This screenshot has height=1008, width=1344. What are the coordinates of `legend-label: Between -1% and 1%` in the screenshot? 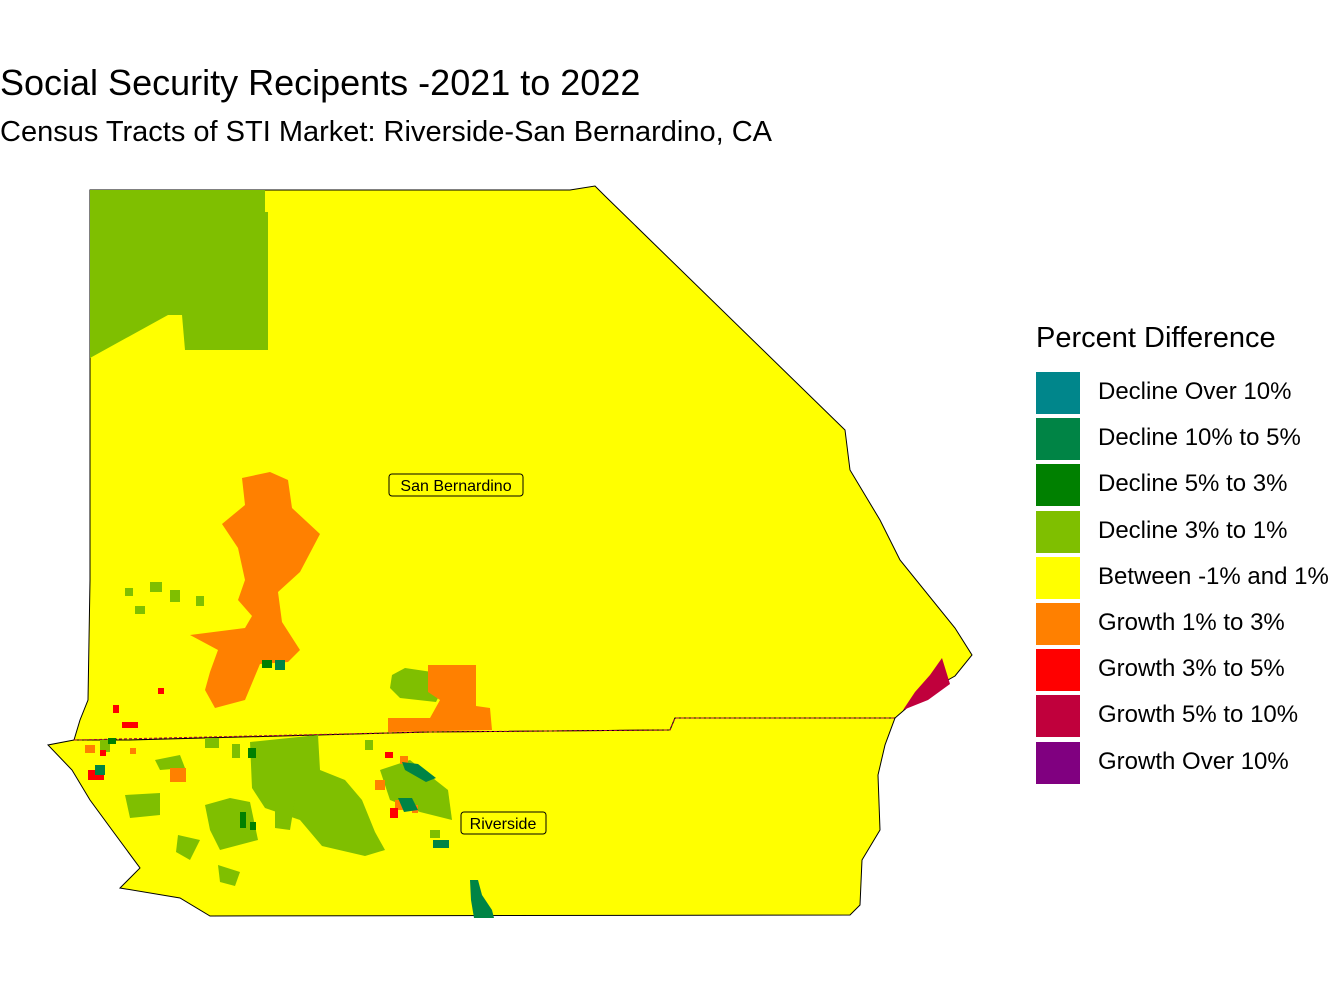 It's located at (1213, 576).